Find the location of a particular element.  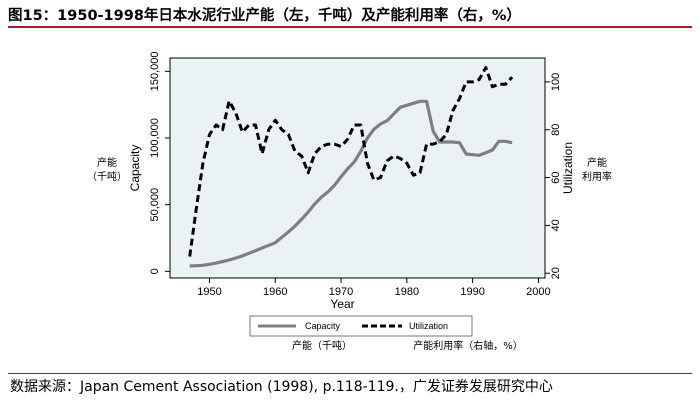

legend-box is located at coordinates (361, 326).